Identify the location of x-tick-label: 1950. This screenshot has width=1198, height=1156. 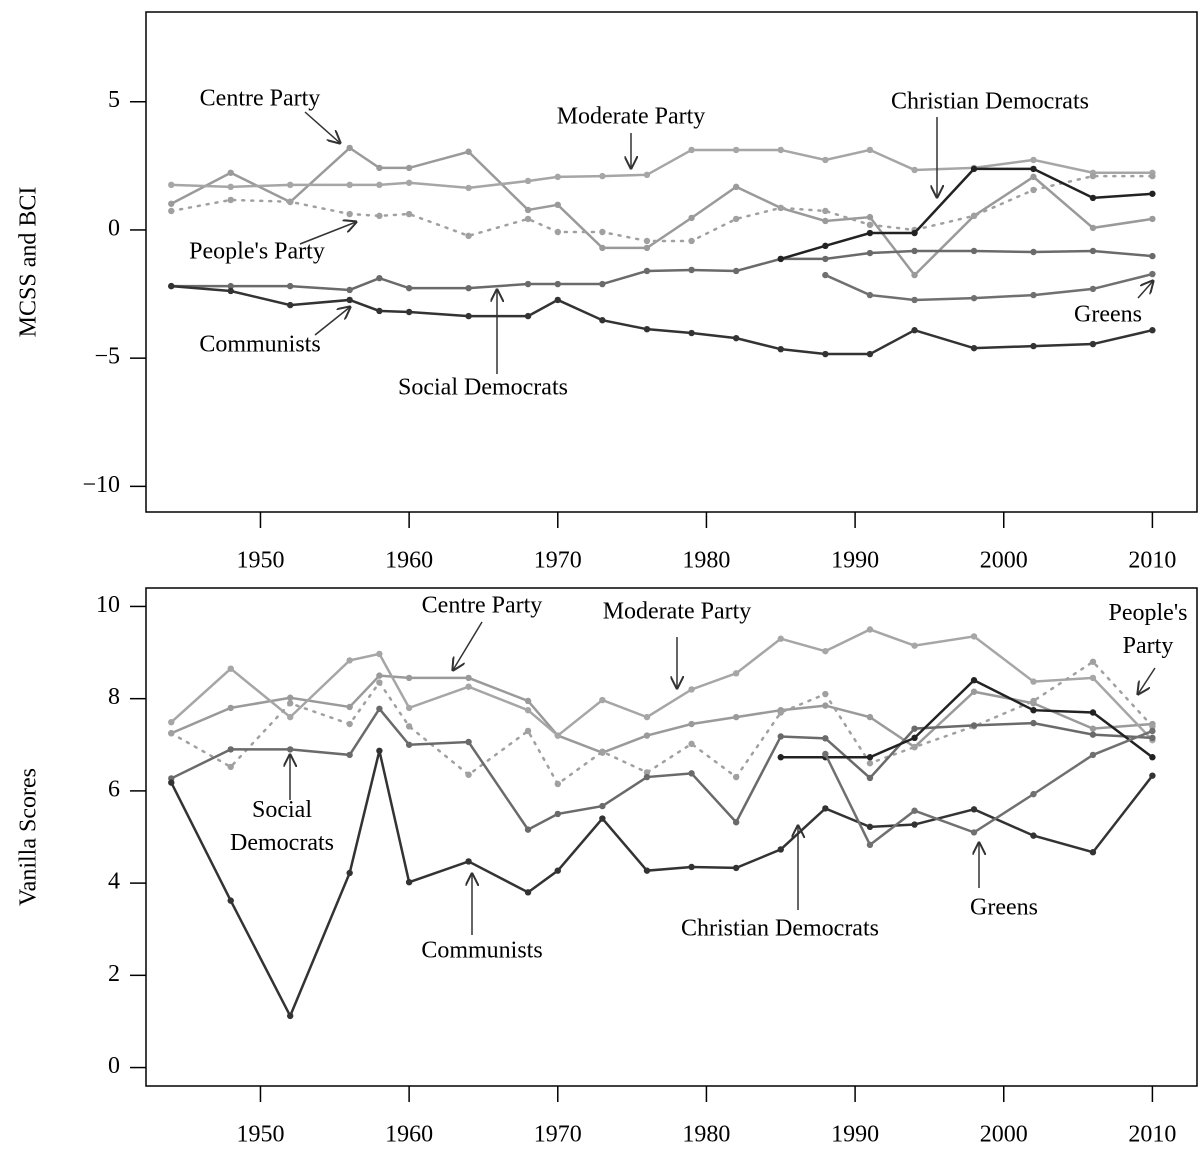
(260, 1135).